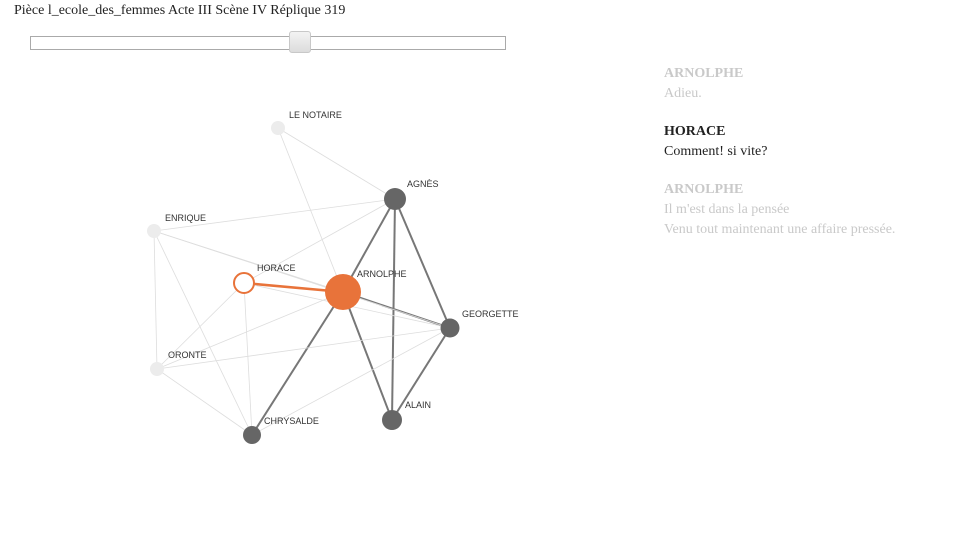  I want to click on node-alain, so click(392, 420).